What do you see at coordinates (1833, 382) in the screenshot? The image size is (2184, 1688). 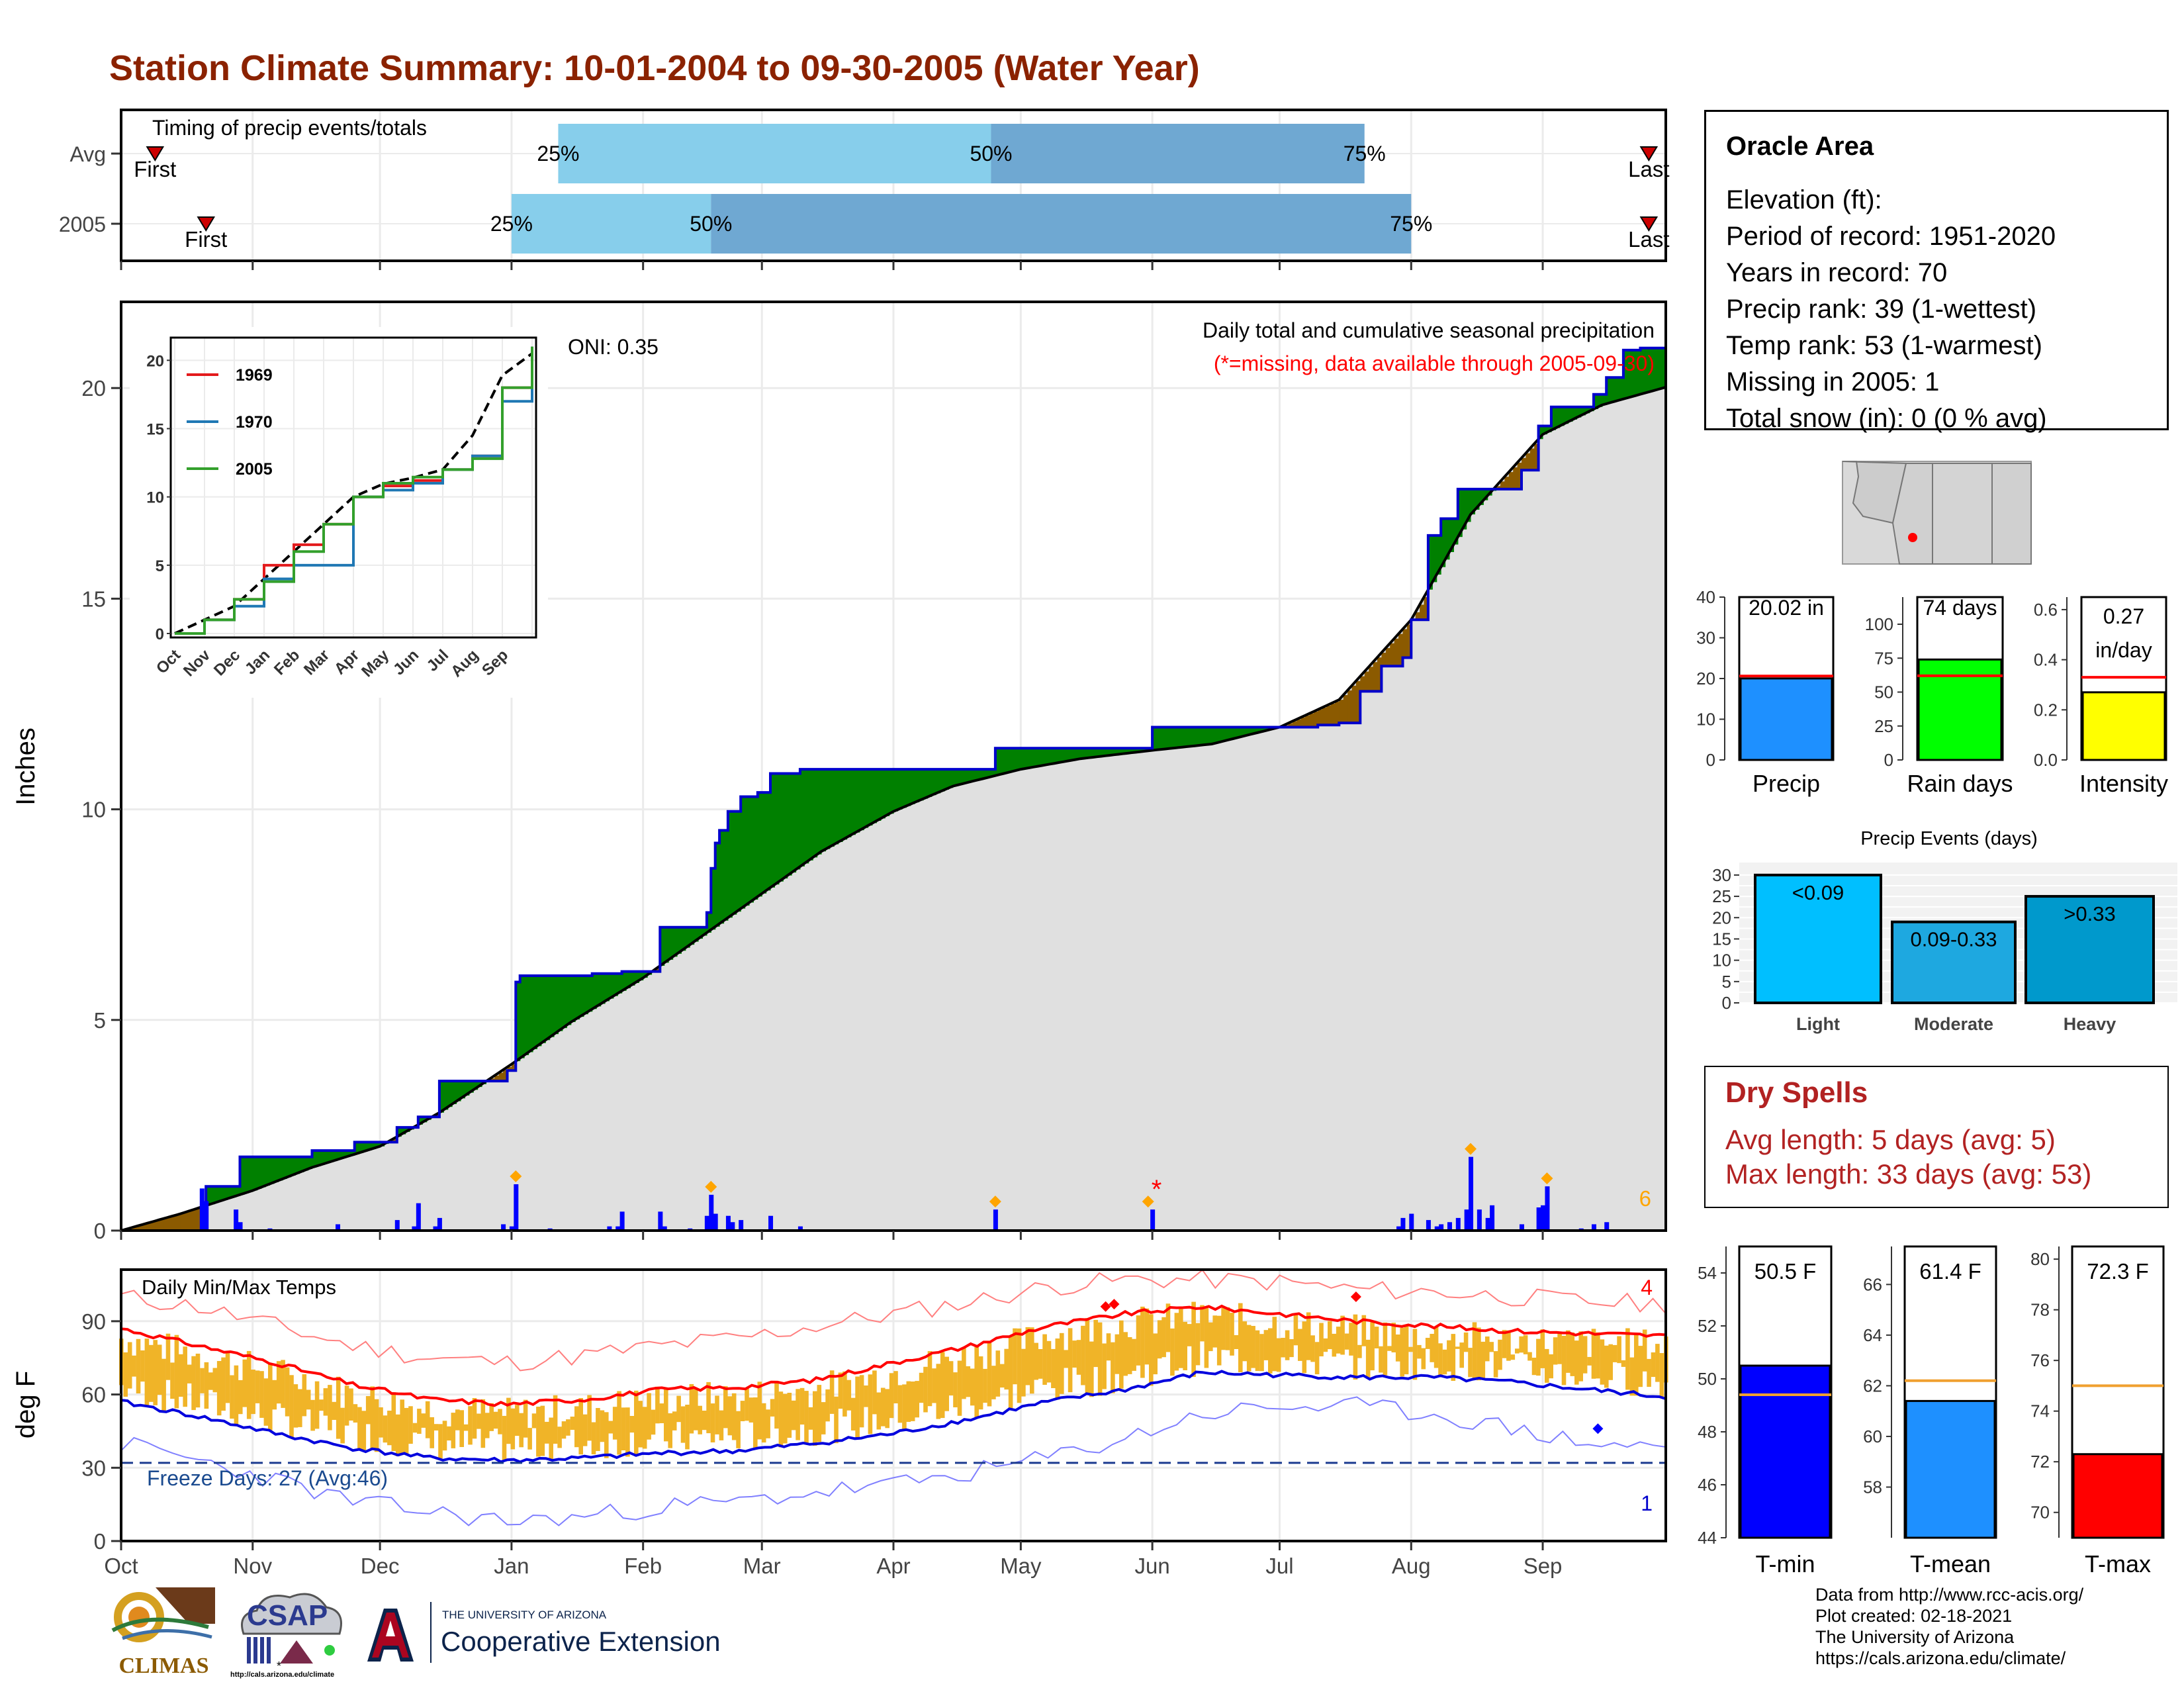 I see `info-missing: Missing in 2005: 1` at bounding box center [1833, 382].